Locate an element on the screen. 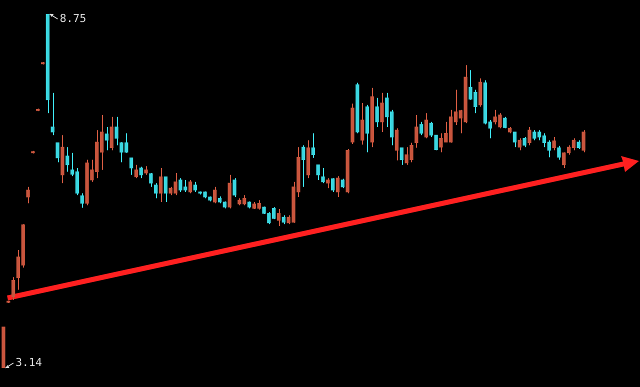  annotation: 8.75 is located at coordinates (73, 18).